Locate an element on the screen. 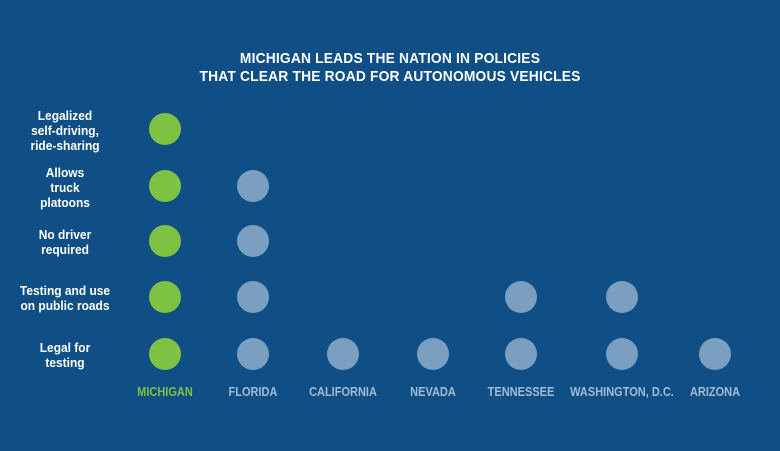  row-label: Legalized self-driving, ride-sharing is located at coordinates (65, 130).